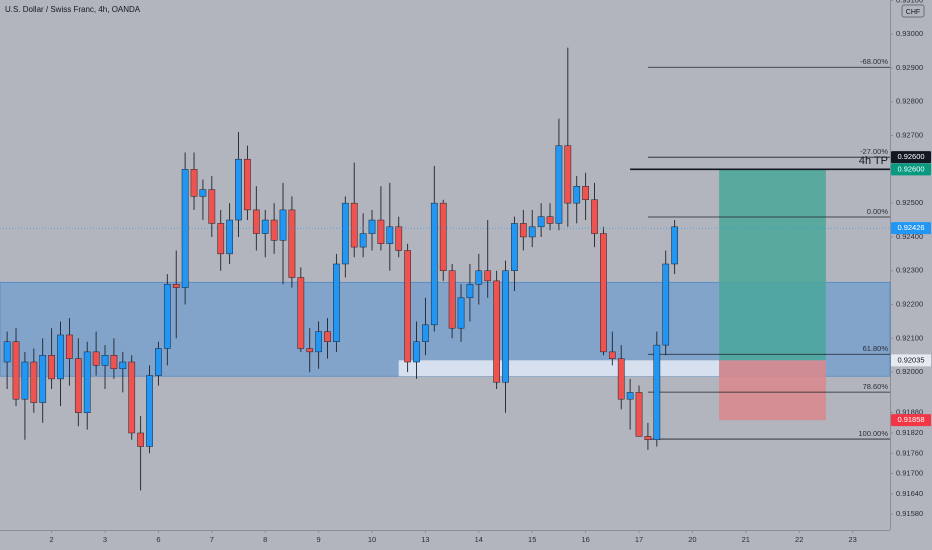 This screenshot has height=550, width=932. I want to click on y-tick-label: 0.92100, so click(909, 337).